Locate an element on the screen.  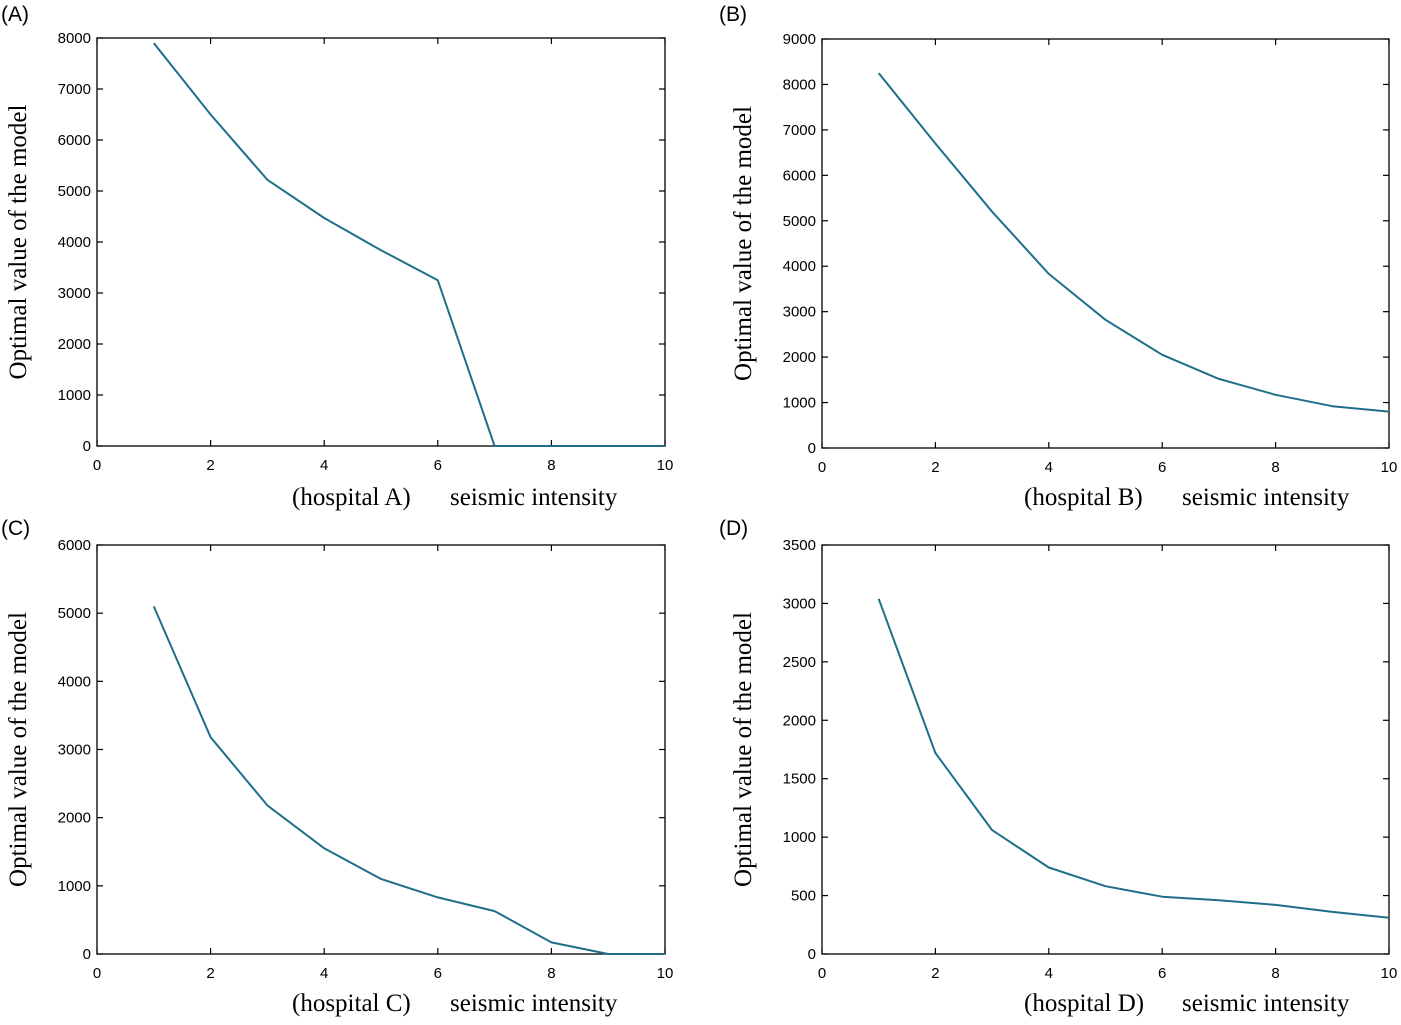
y-tick-label: 2500 is located at coordinates (799, 662).